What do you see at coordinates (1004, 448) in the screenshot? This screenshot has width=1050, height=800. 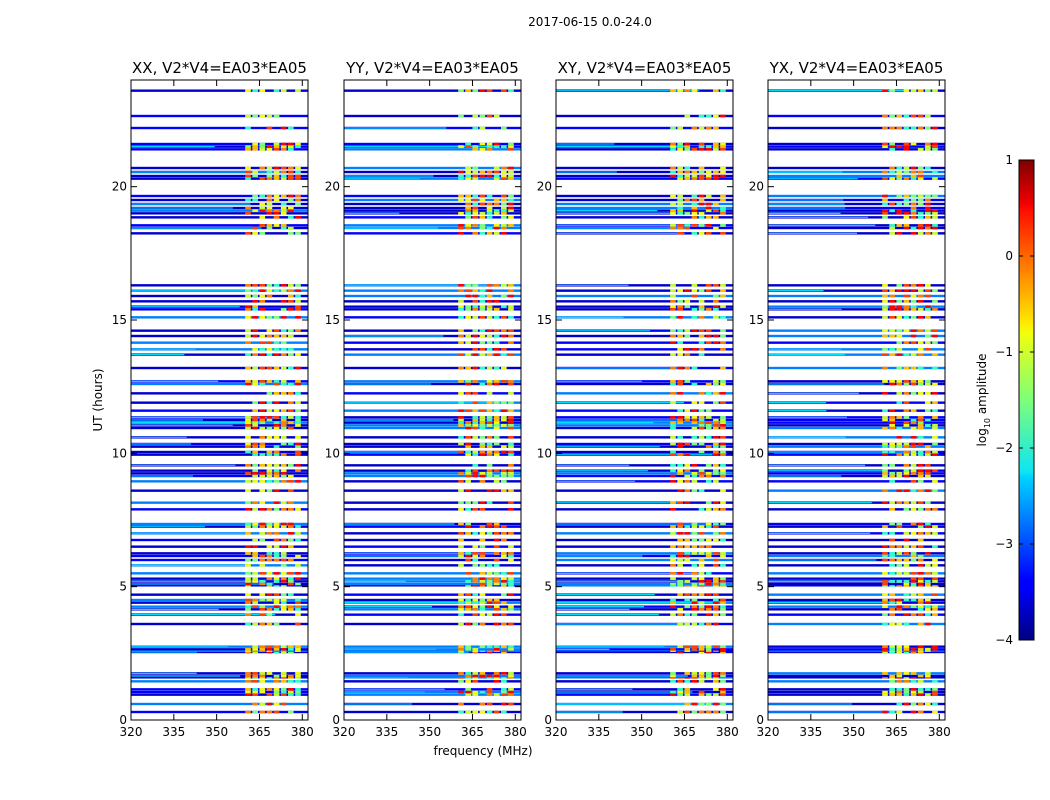 I see `colorbar-tick-label: −2` at bounding box center [1004, 448].